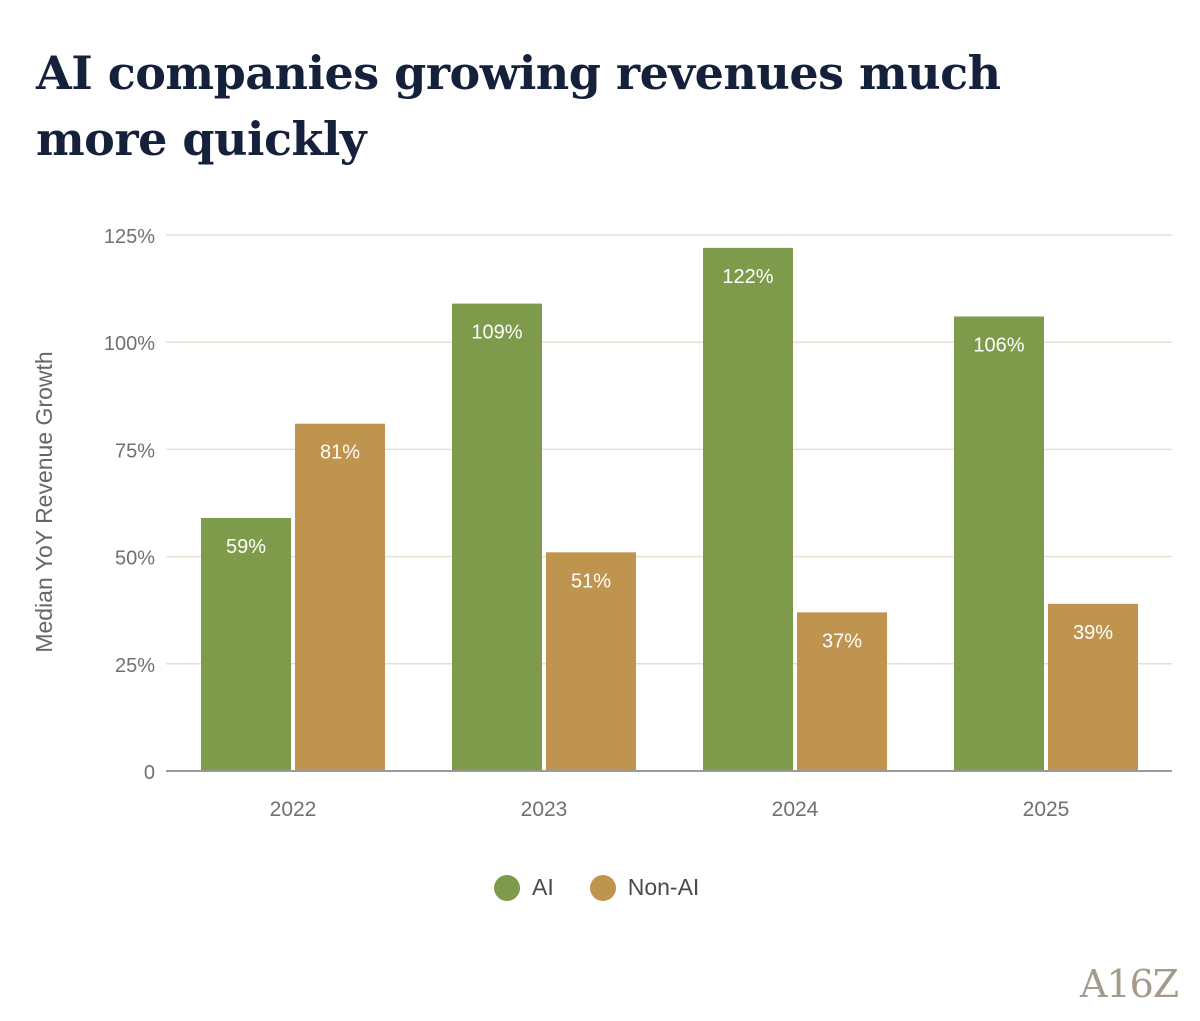 Image resolution: width=1200 pixels, height=1021 pixels. What do you see at coordinates (591, 661) in the screenshot?
I see `bar-non-ai-2023` at bounding box center [591, 661].